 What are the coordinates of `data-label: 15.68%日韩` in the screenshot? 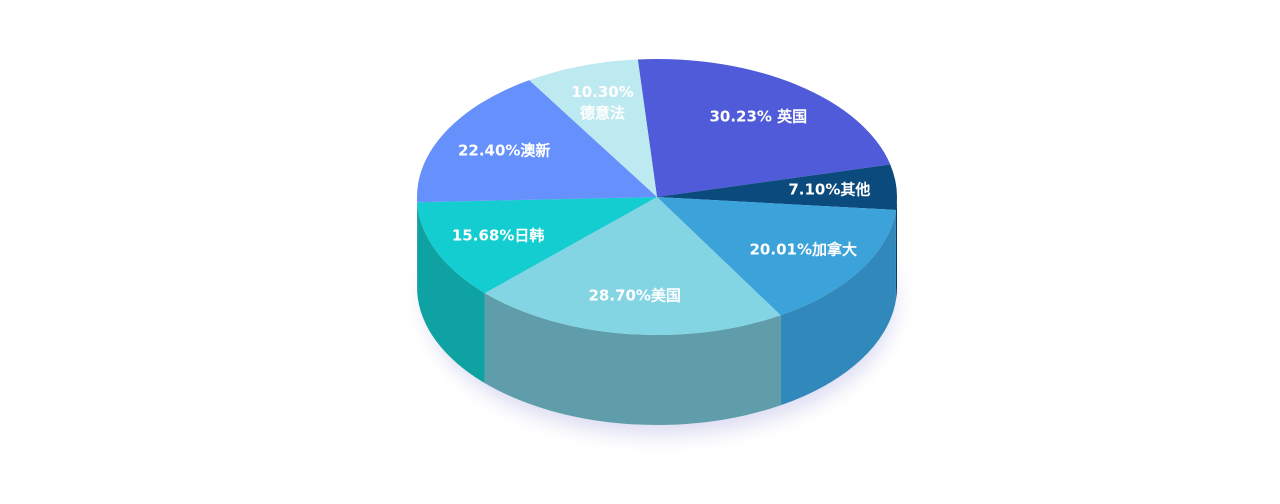 It's located at (498, 235).